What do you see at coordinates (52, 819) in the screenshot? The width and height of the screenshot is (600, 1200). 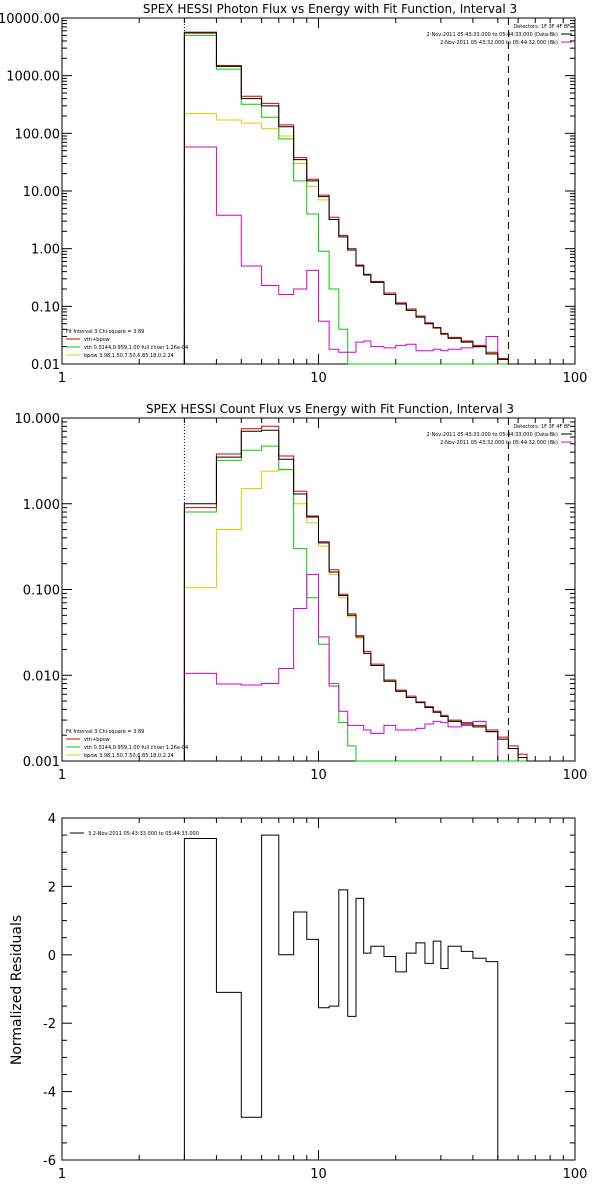 I see `y-tick-label: 4` at bounding box center [52, 819].